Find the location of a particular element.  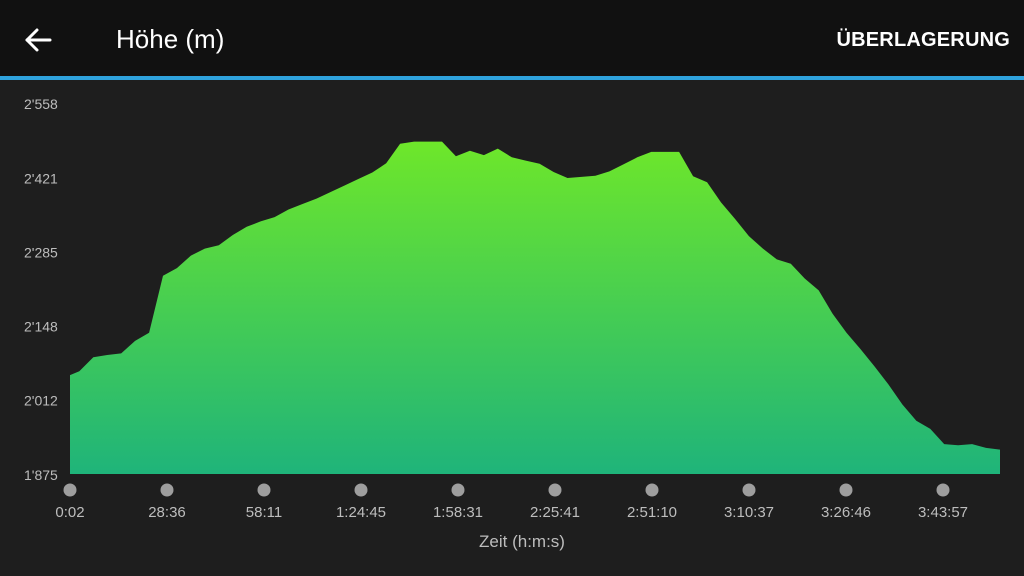

y-tick-label: 2'148 is located at coordinates (41, 327).